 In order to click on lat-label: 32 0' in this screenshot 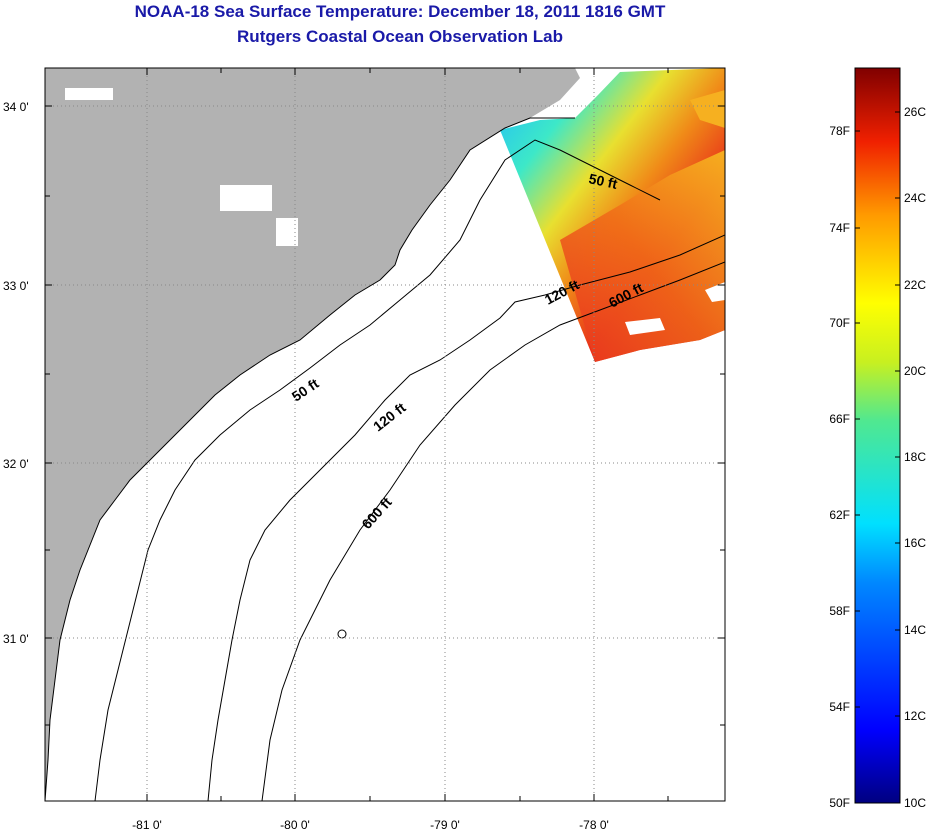, I will do `click(16, 464)`.